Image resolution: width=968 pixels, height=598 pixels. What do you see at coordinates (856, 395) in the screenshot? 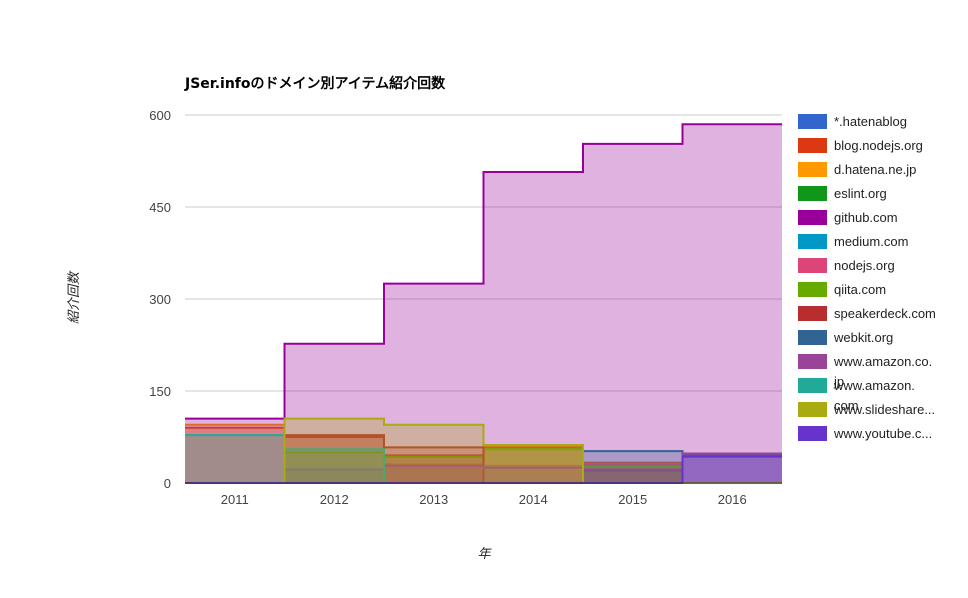
I see `legend-item: www.amazon. com` at bounding box center [856, 395].